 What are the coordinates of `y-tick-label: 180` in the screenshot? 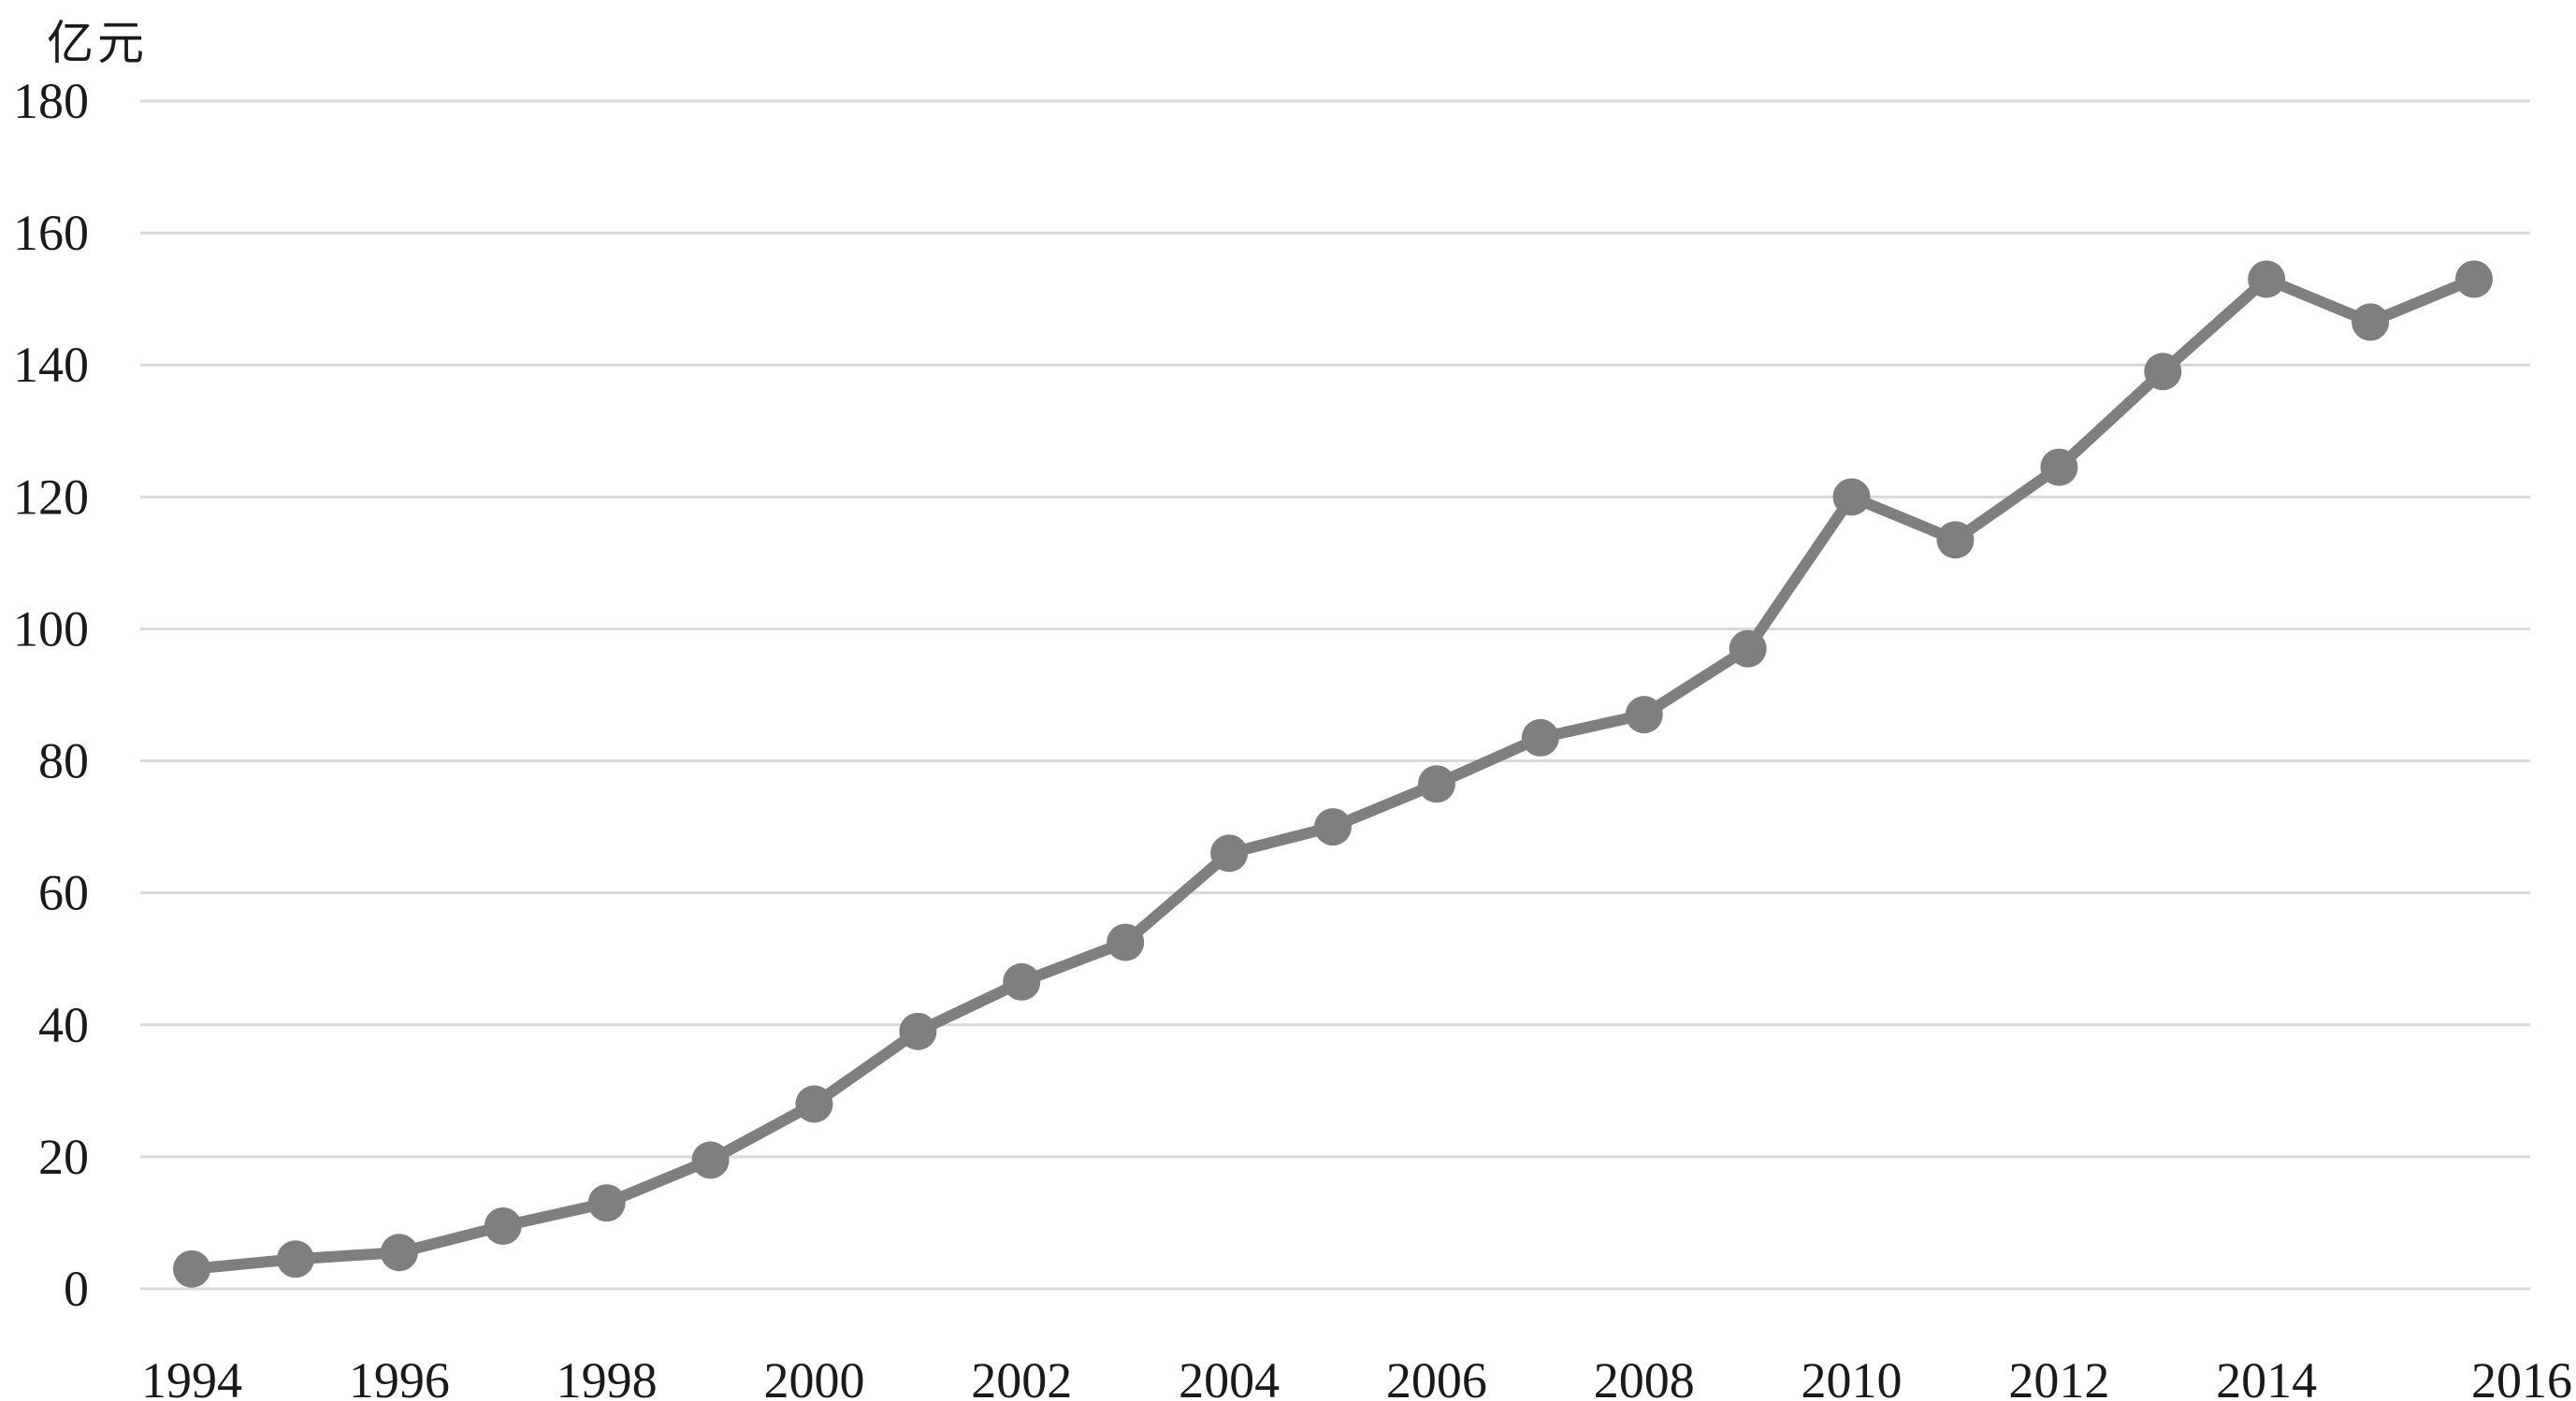 It's located at (51, 101).